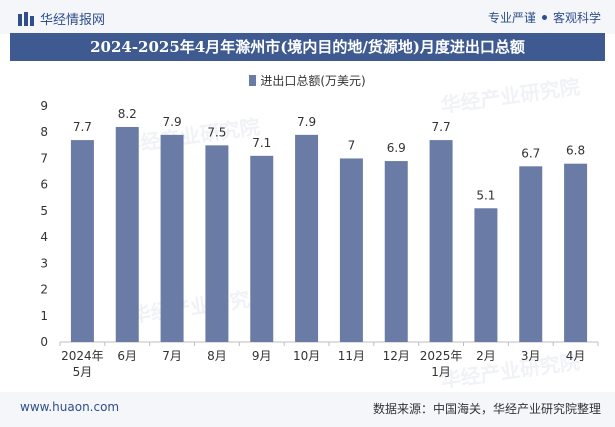 The width and height of the screenshot is (615, 427). What do you see at coordinates (44, 106) in the screenshot?
I see `y-tick-label: 9` at bounding box center [44, 106].